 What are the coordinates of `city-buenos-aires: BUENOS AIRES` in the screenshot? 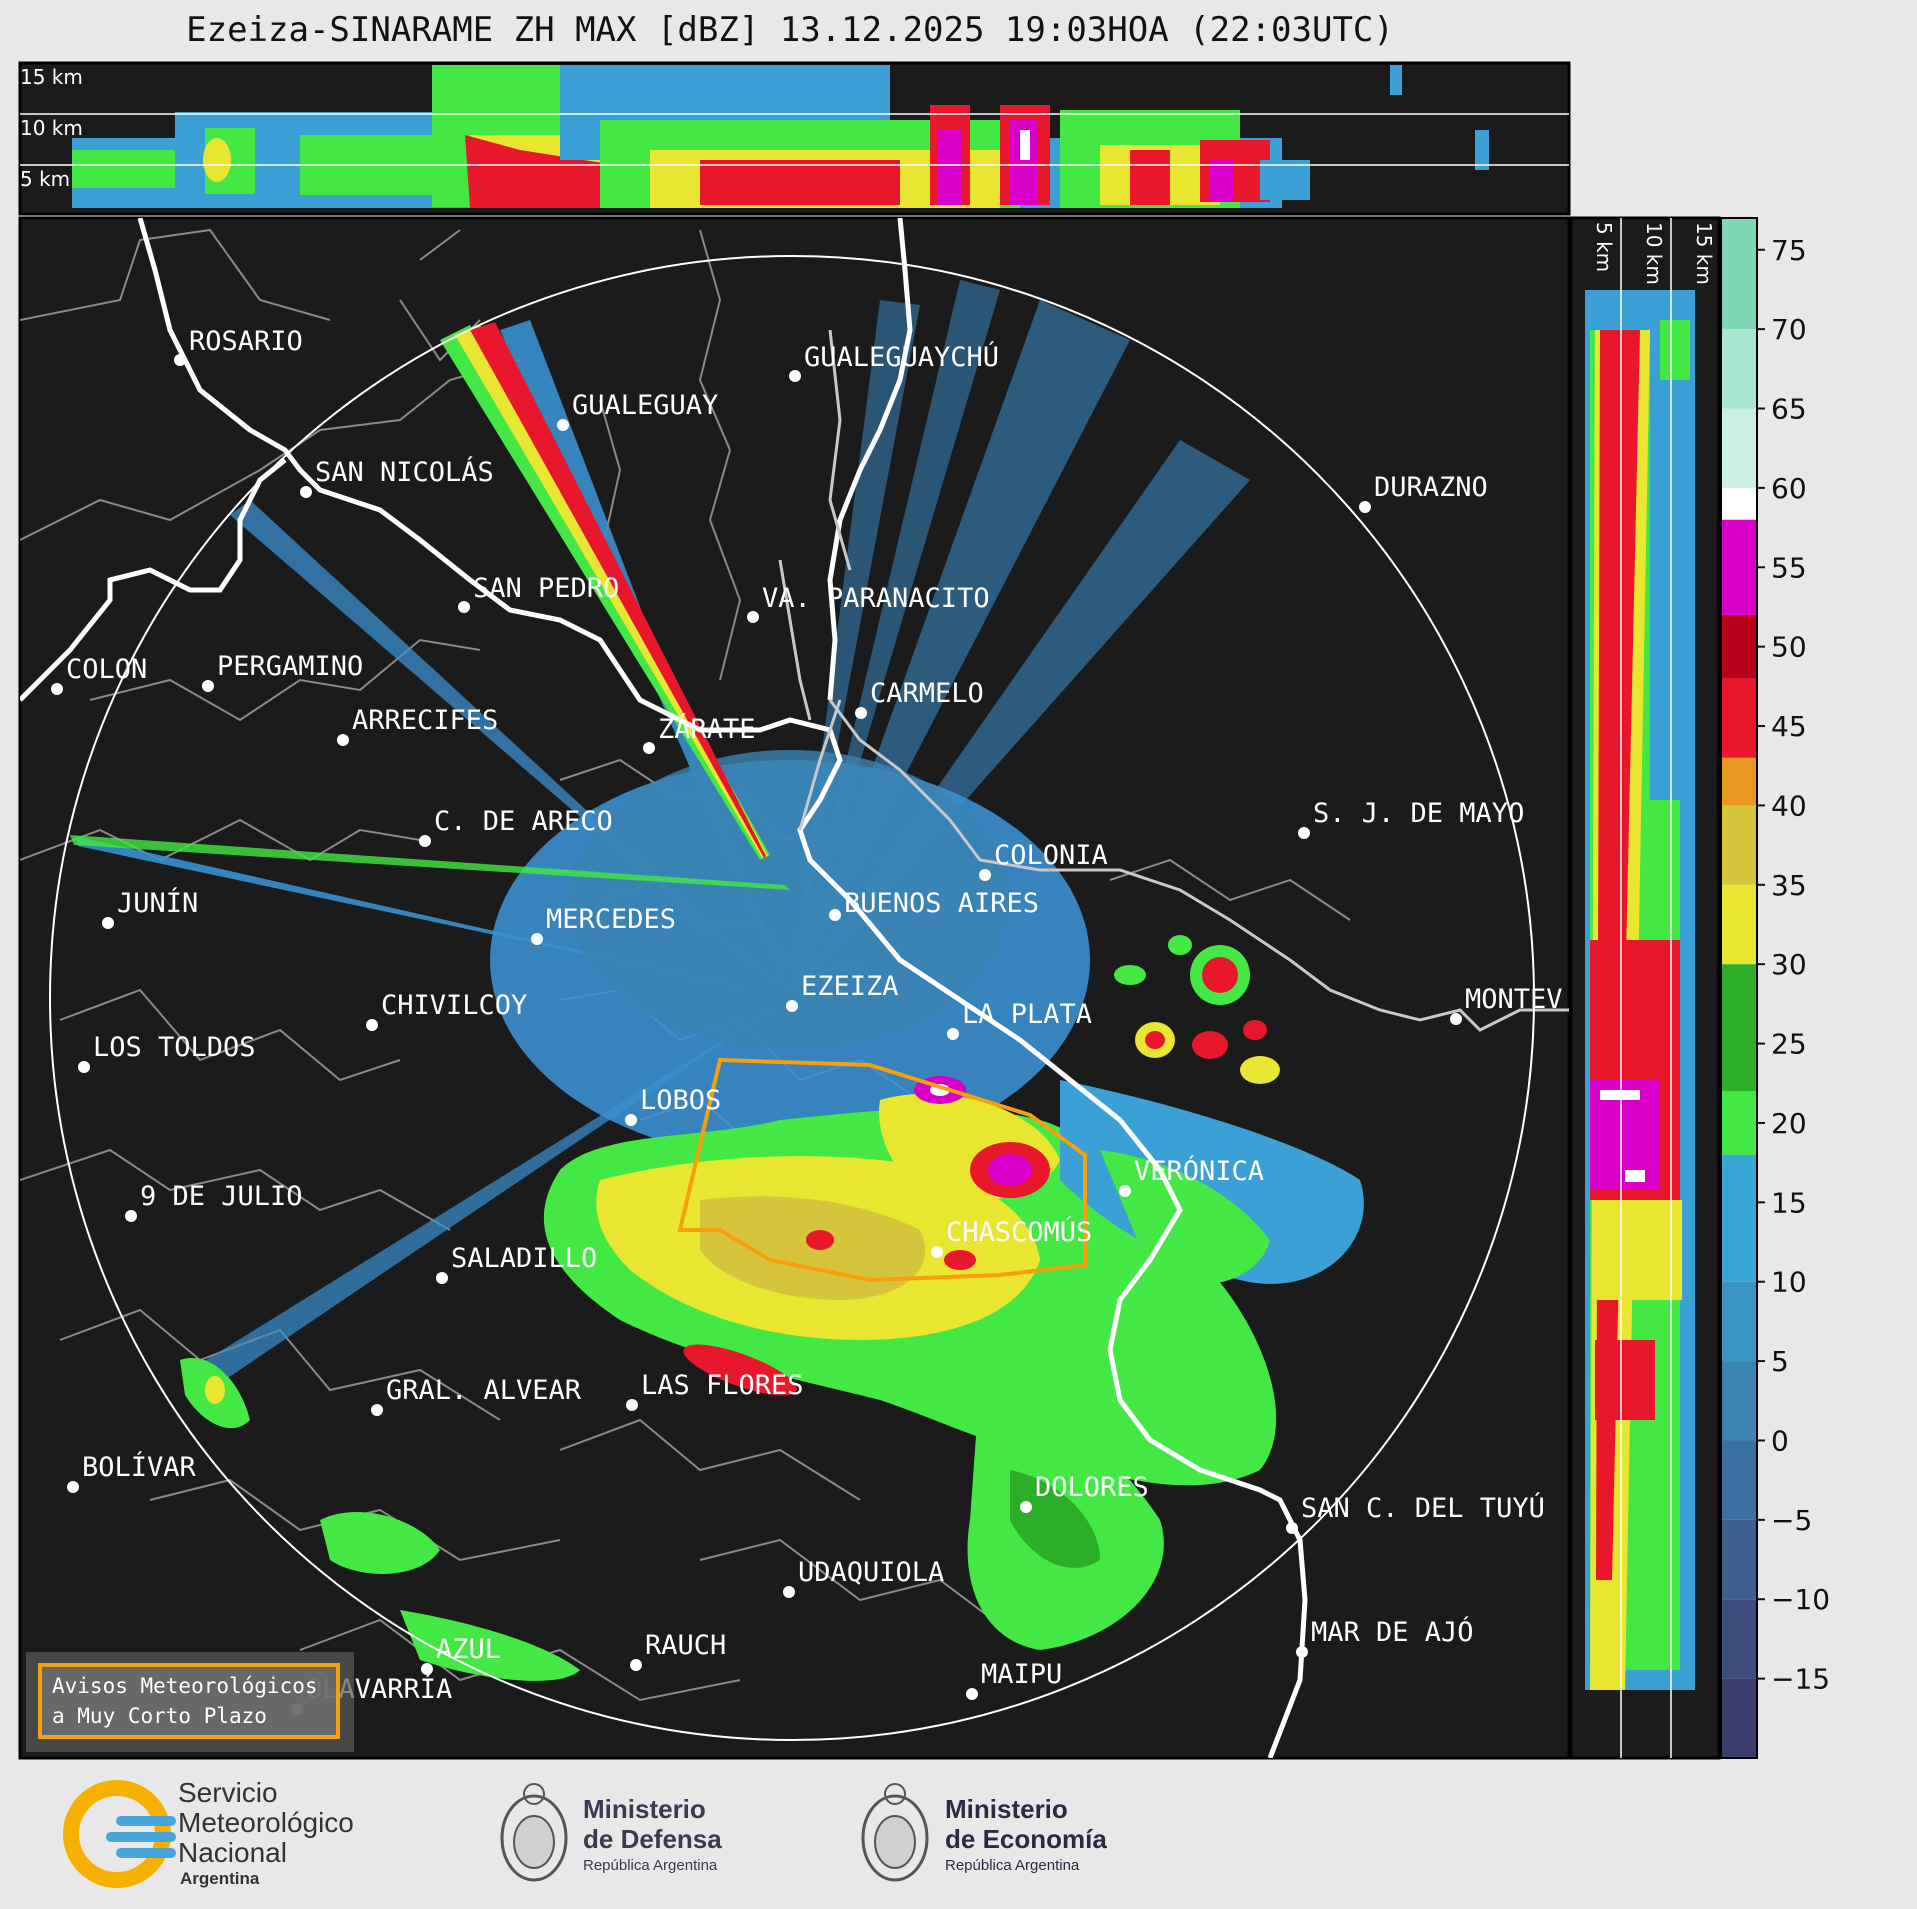 It's located at (934, 904).